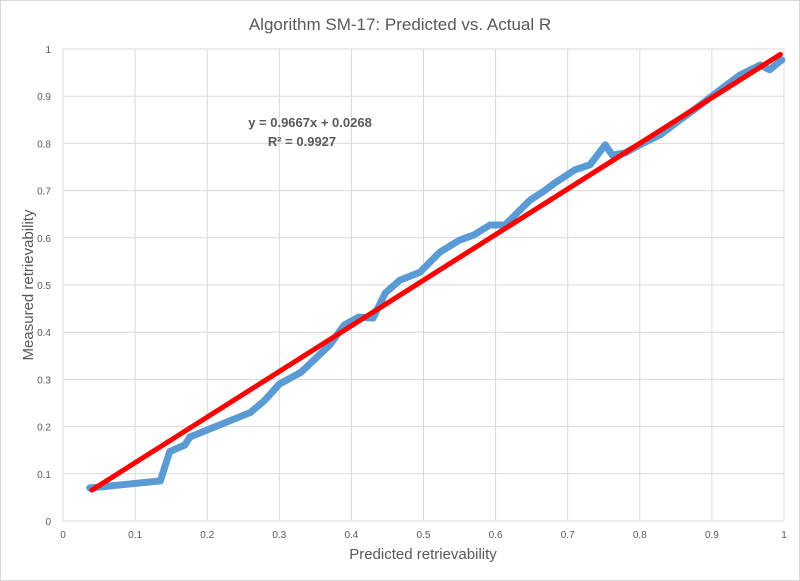 Image resolution: width=800 pixels, height=581 pixels. Describe the element at coordinates (44, 380) in the screenshot. I see `y-tick-label: 0.3` at that location.